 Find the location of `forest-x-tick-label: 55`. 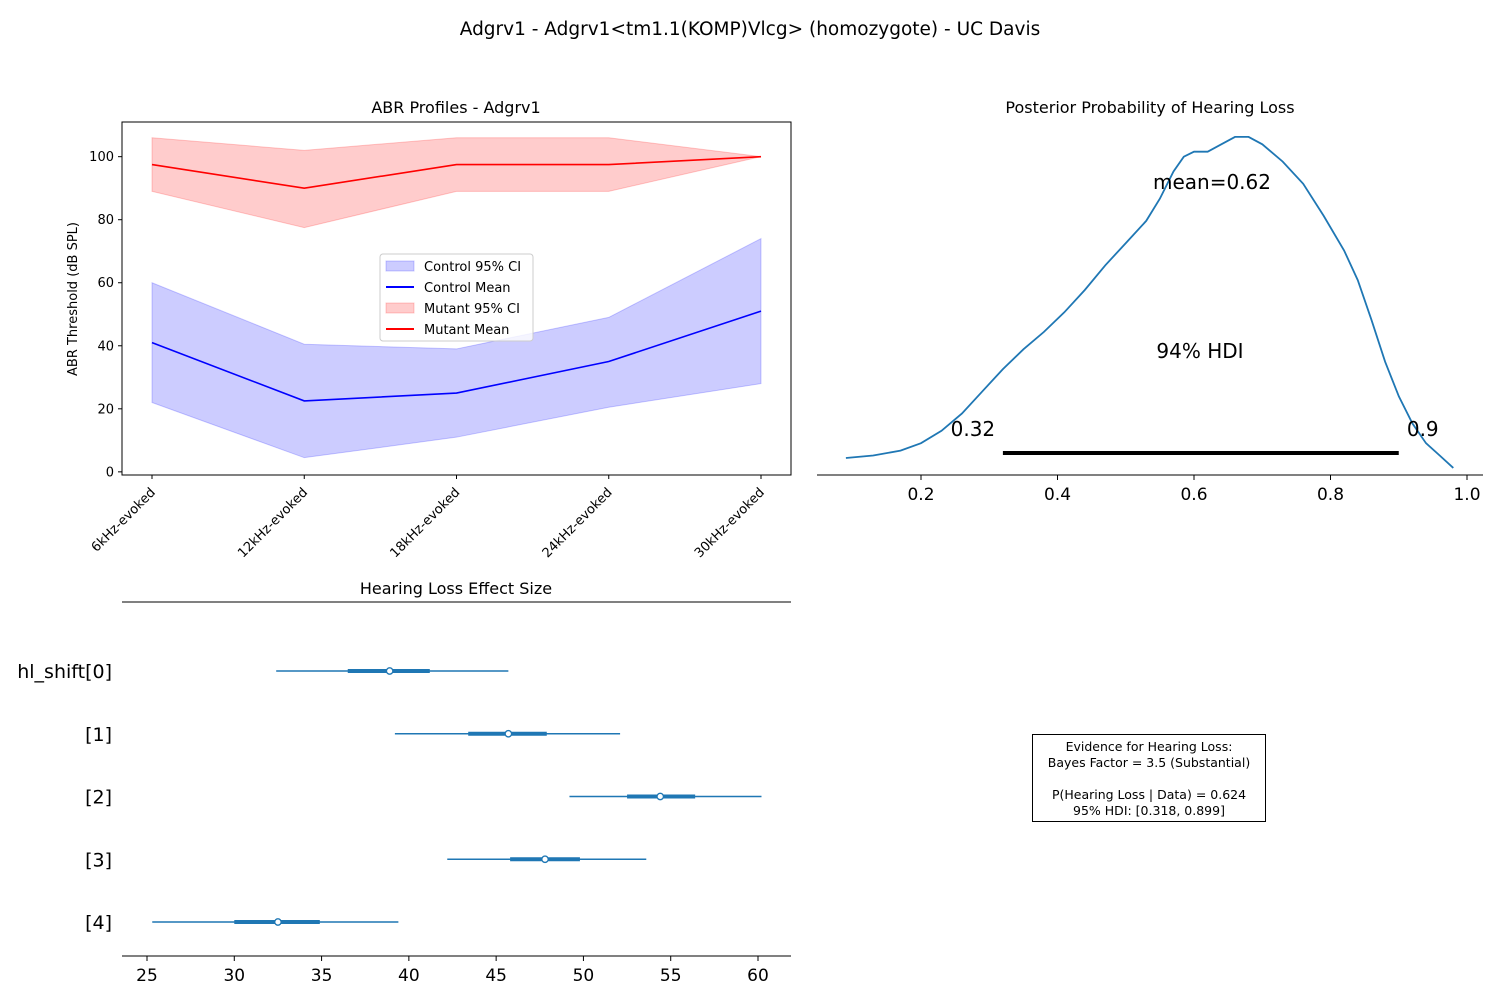

forest-x-tick-label: 55 is located at coordinates (671, 976).